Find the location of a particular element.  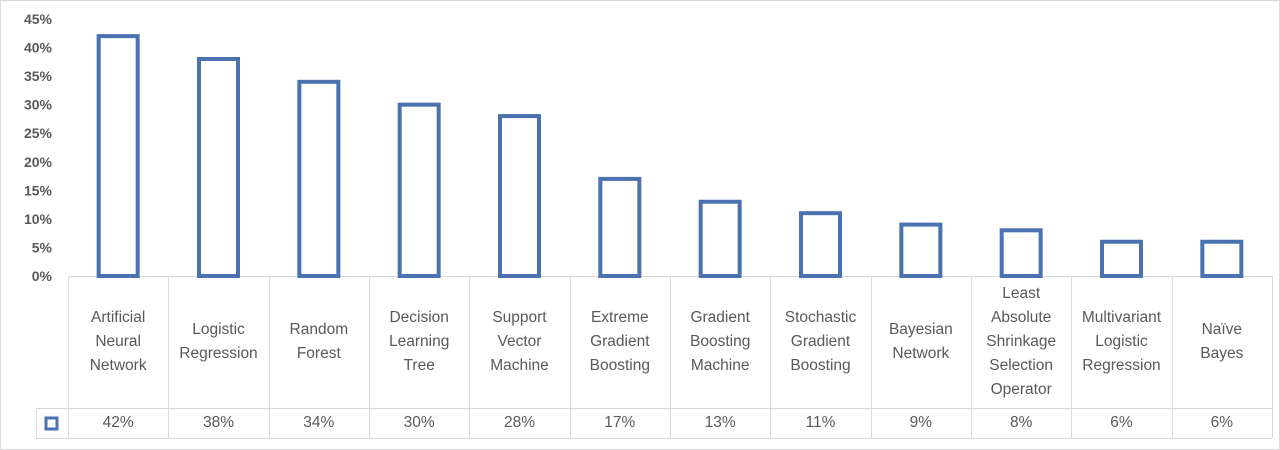

y-tick-label: 10% is located at coordinates (38, 219).